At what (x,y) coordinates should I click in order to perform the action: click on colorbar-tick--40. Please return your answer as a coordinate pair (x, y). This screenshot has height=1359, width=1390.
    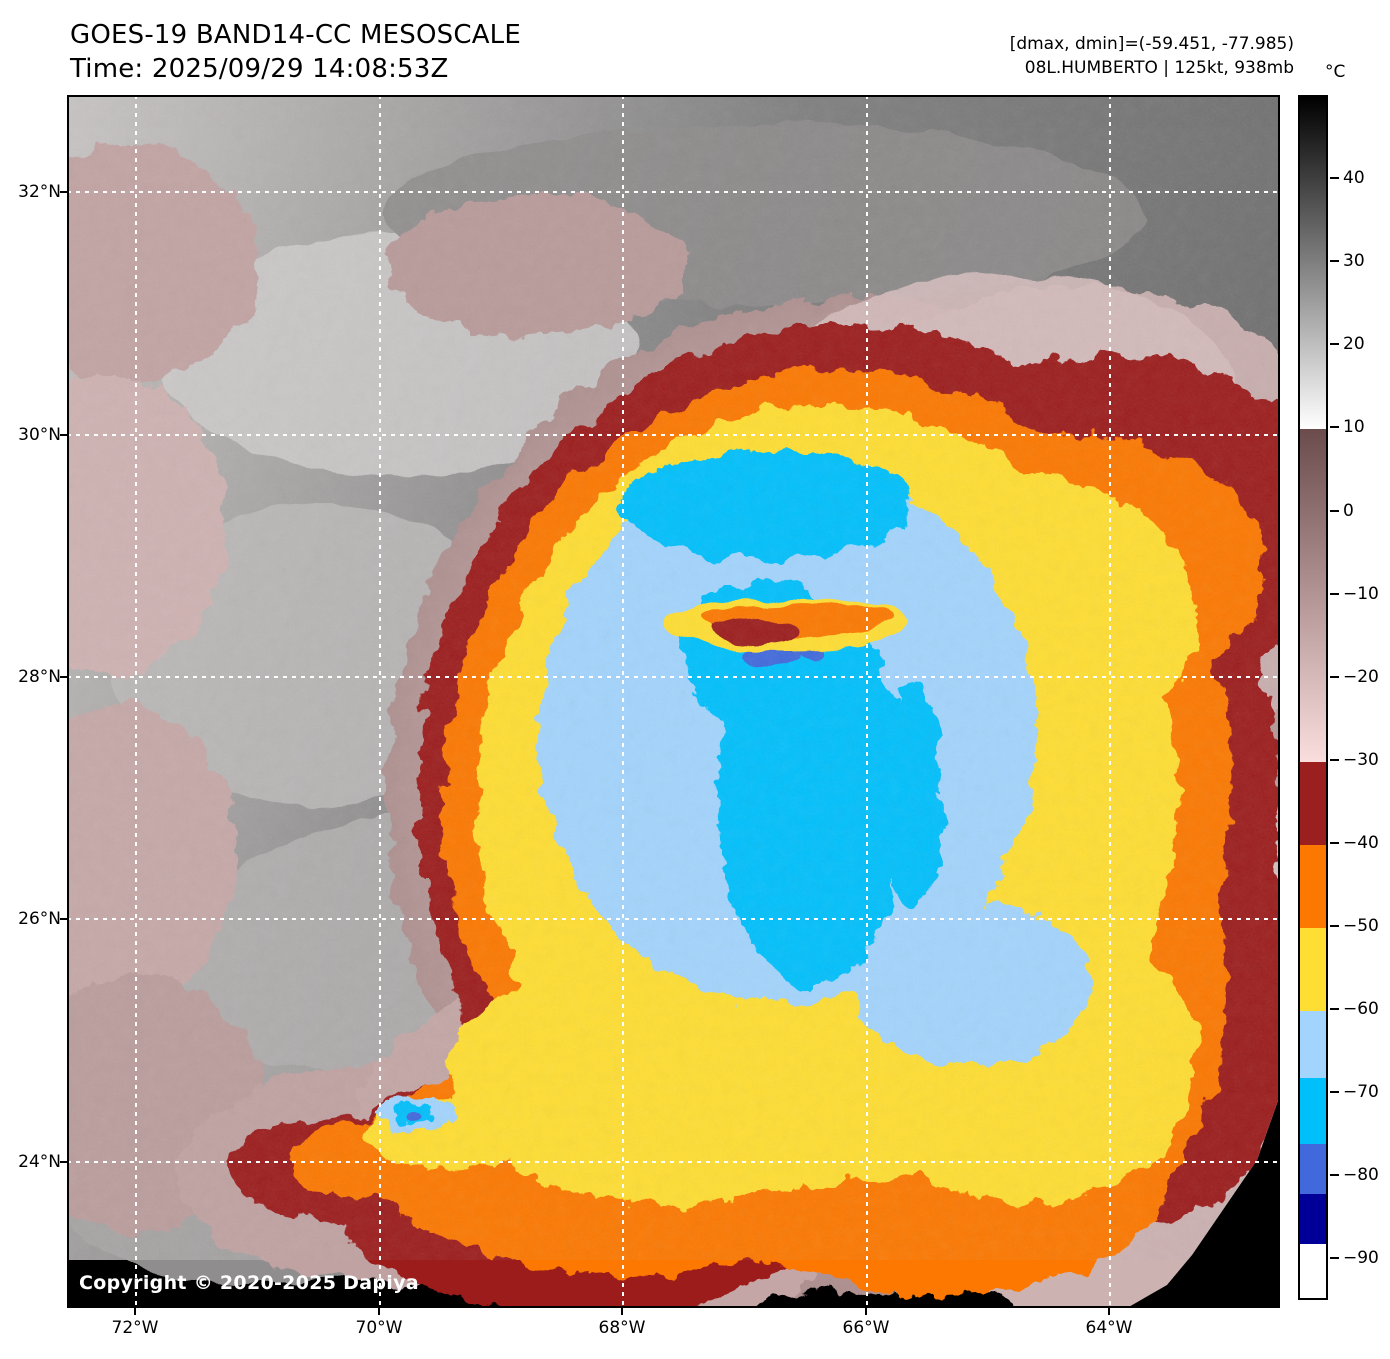
    Looking at the image, I should click on (1334, 842).